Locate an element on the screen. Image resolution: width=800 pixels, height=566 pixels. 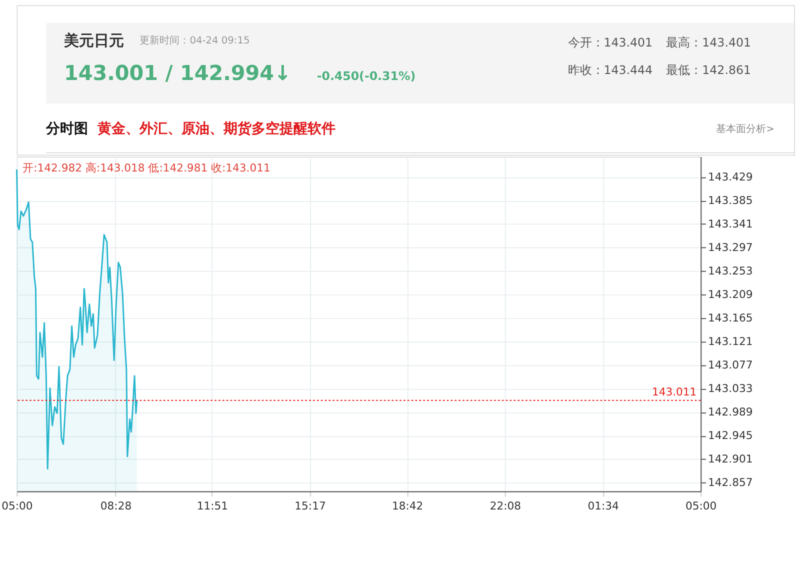
y-tick-label: 142.989 is located at coordinates (730, 412).